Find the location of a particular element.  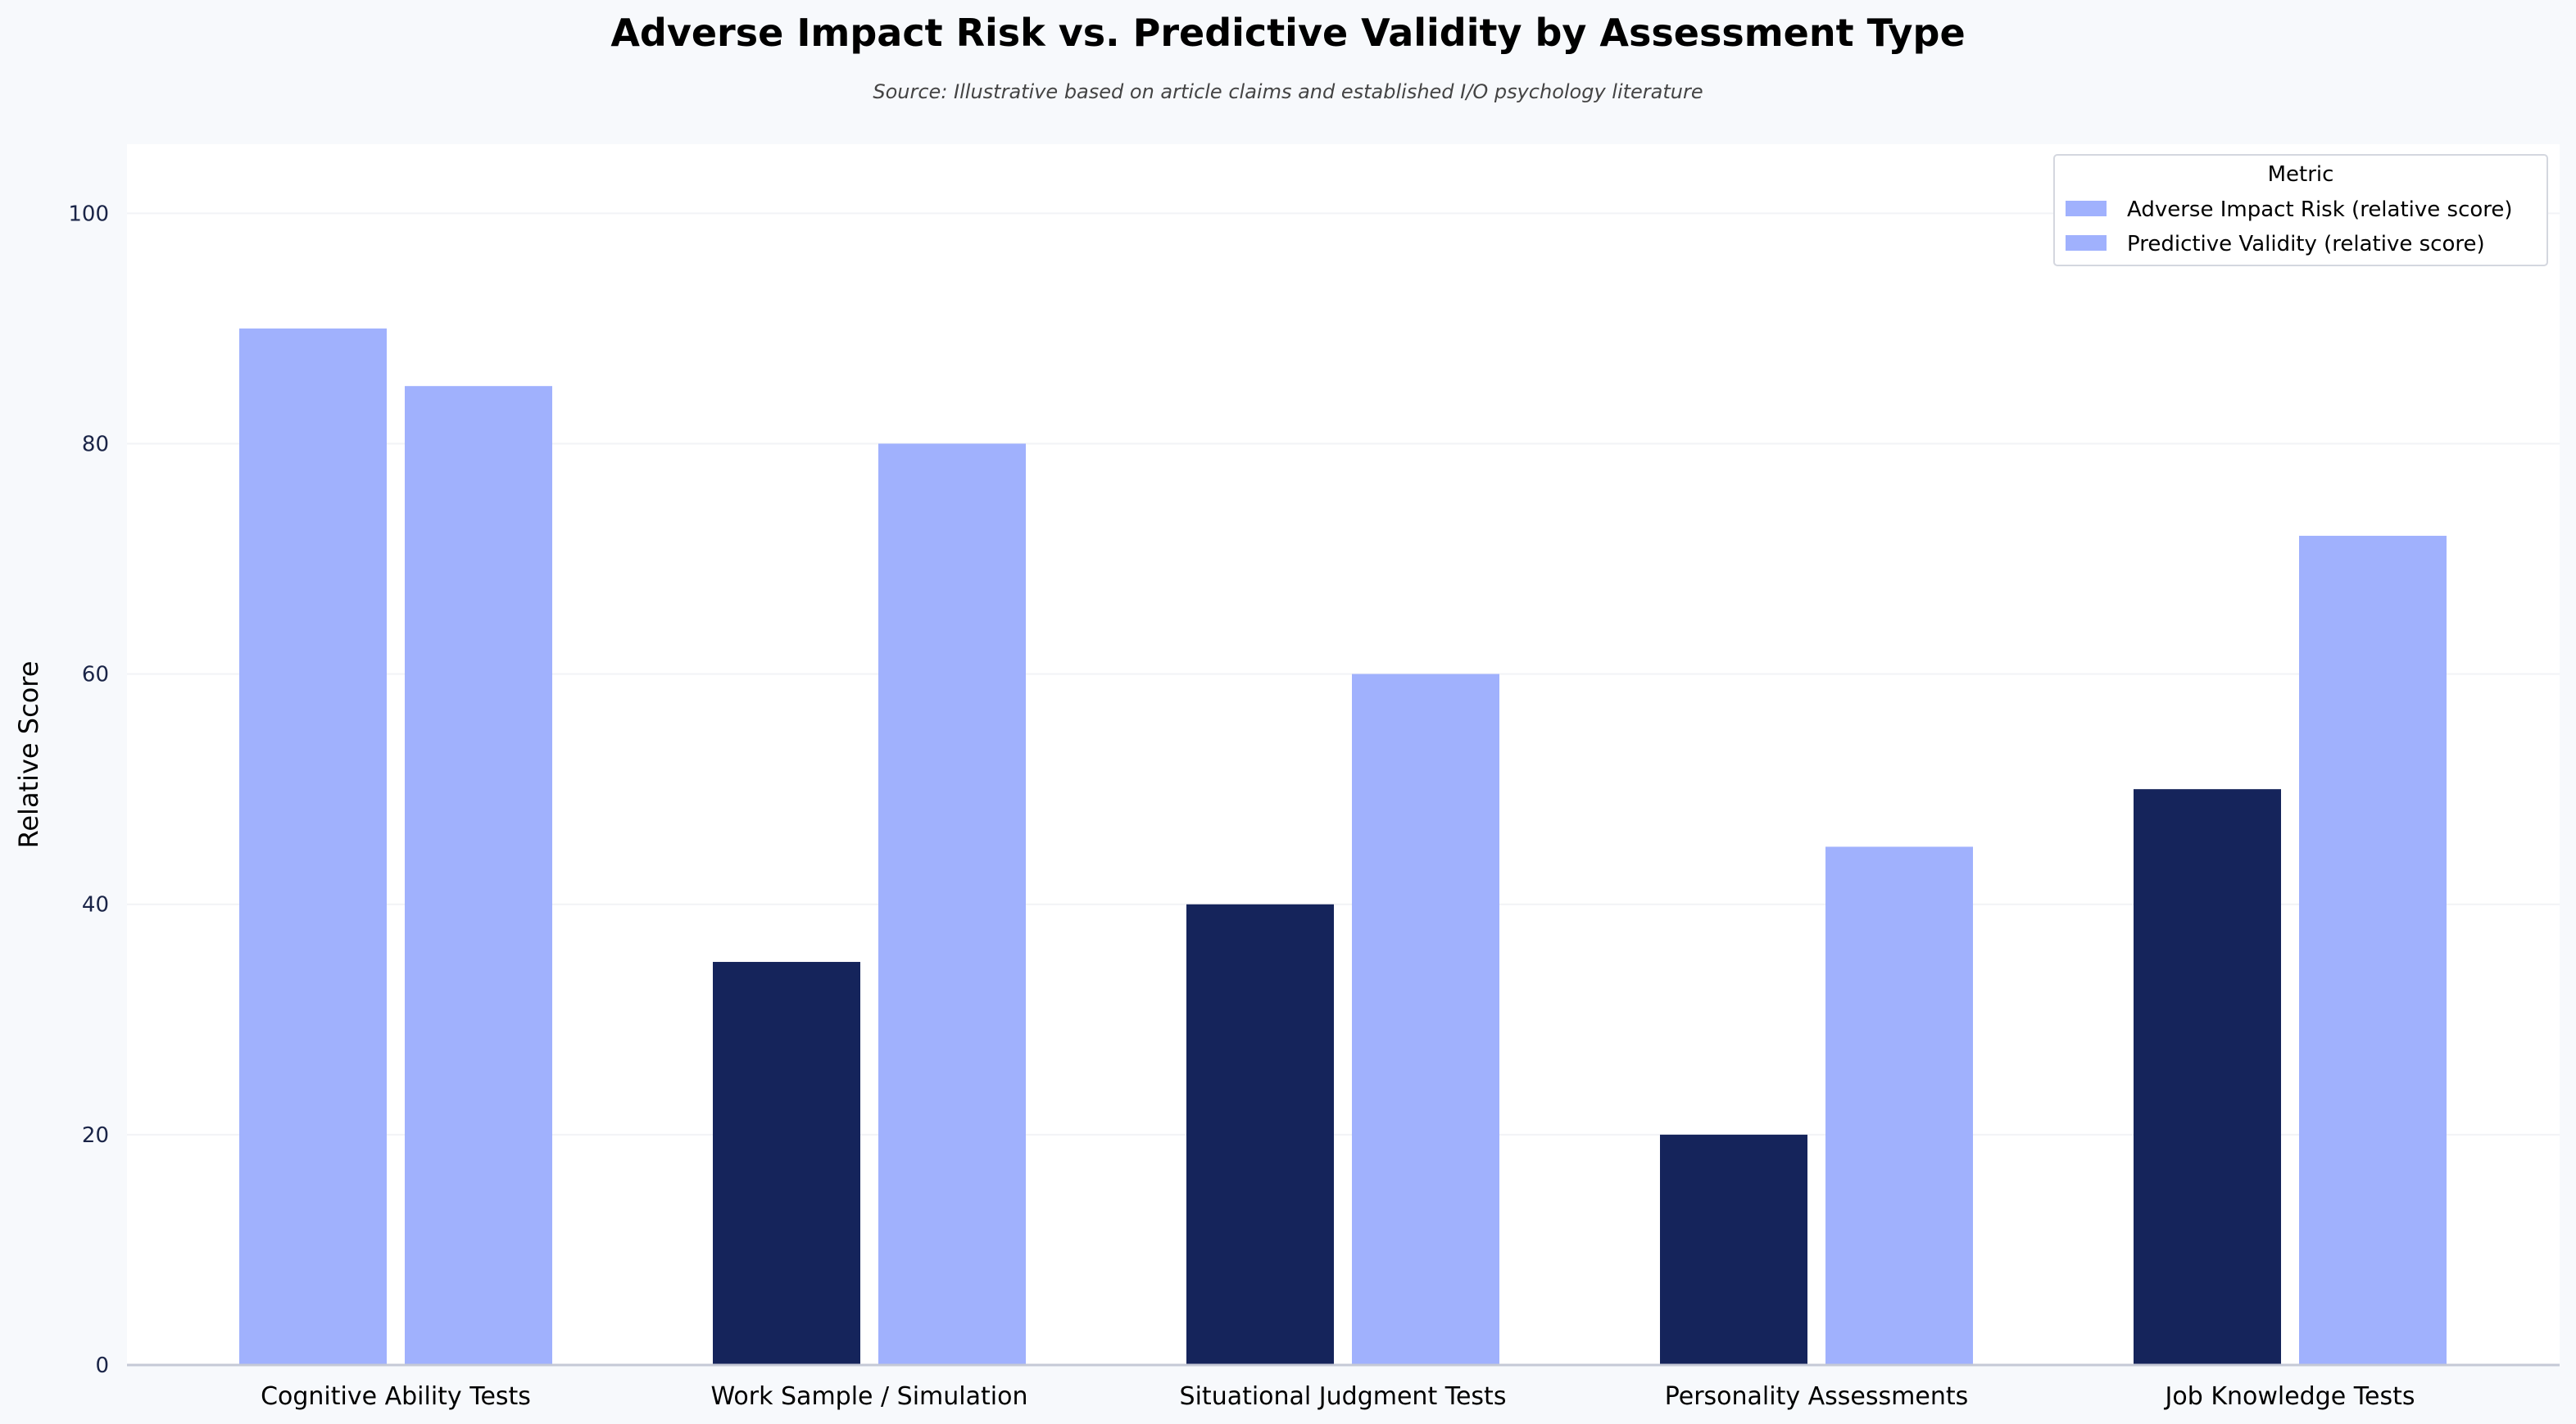

x-tick-label: Cognitive Ability Tests is located at coordinates (396, 1396).